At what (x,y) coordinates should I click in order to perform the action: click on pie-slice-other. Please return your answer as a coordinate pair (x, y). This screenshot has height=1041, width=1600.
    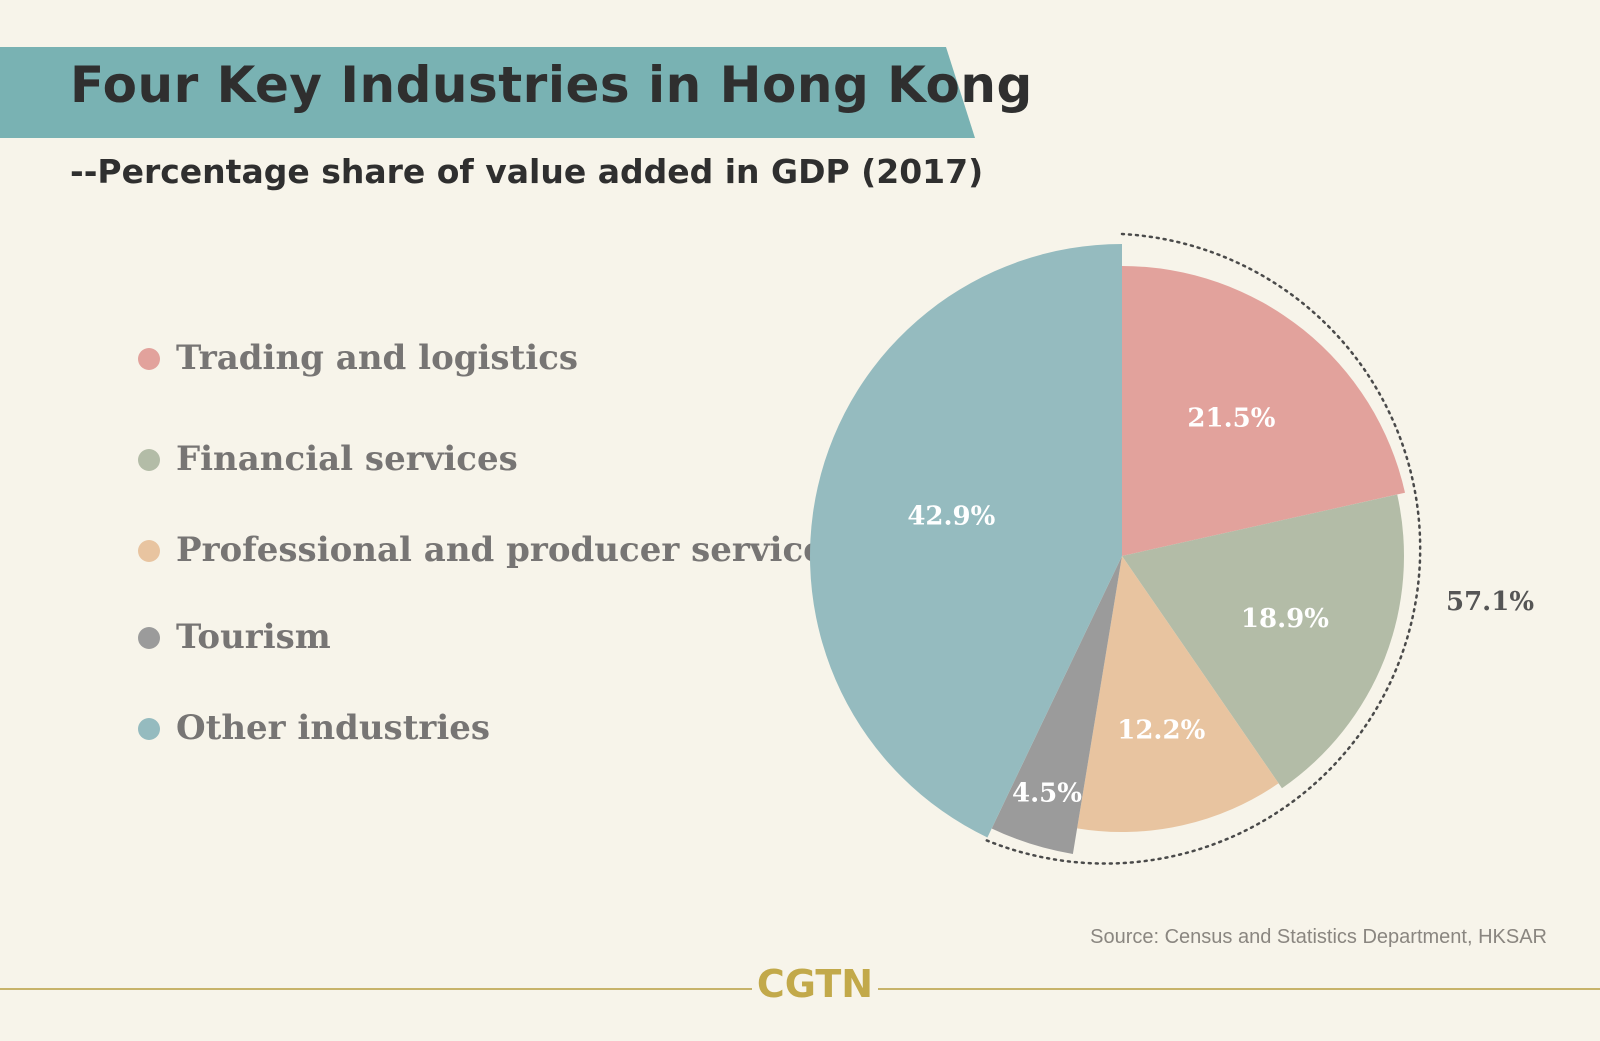
    Looking at the image, I should click on (965, 541).